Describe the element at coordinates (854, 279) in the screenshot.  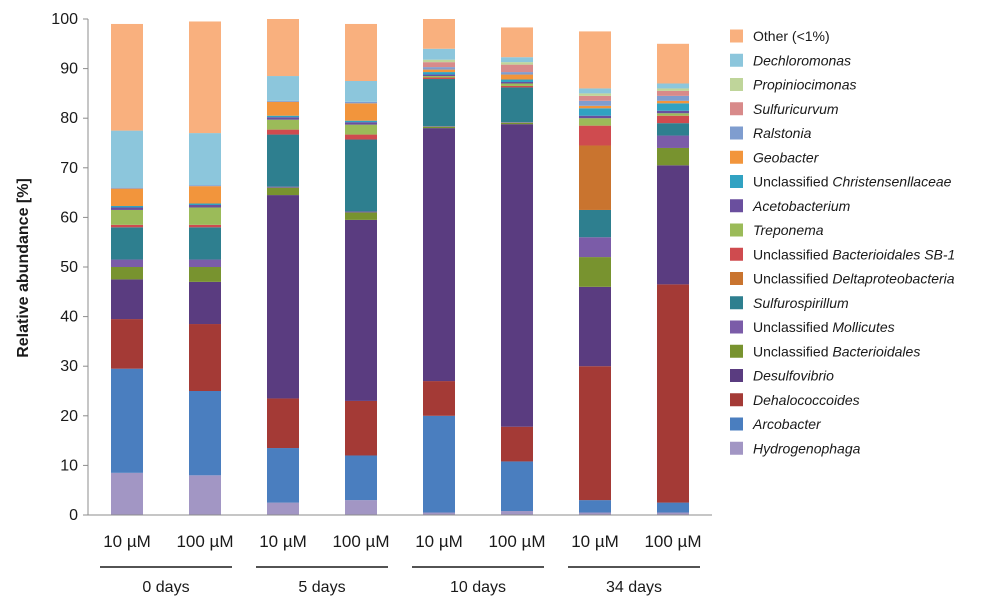
I see `legend-label: Unclassified Deltaproteobacteria` at that location.